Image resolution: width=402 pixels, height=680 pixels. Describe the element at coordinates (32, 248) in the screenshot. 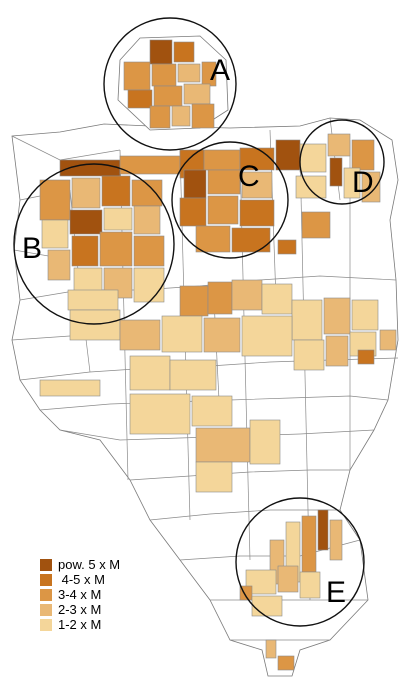

I see `zone-b-label: B` at that location.